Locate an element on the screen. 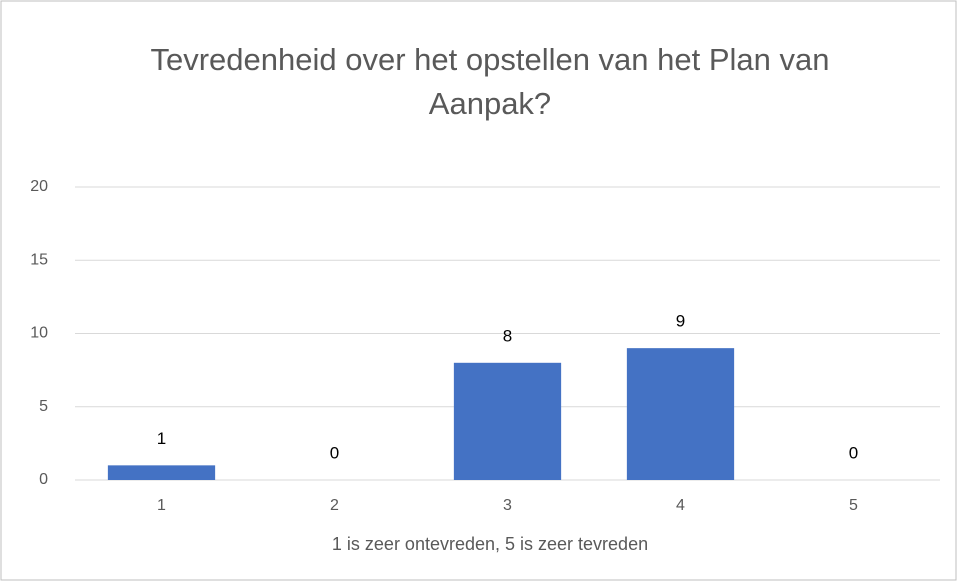  data-label: 9 is located at coordinates (680, 321).